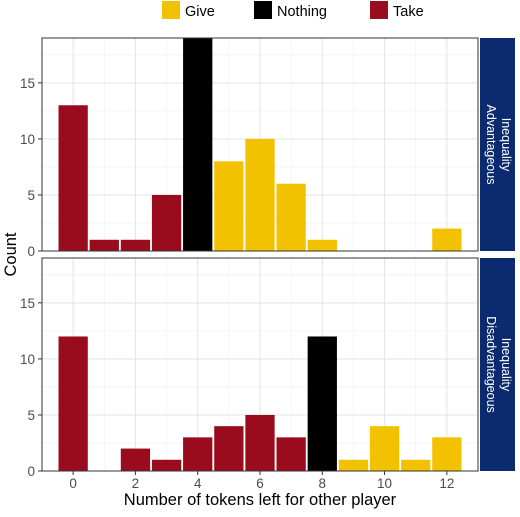  Describe the element at coordinates (31, 251) in the screenshot. I see `panel-1-y-tick-label: 0` at that location.